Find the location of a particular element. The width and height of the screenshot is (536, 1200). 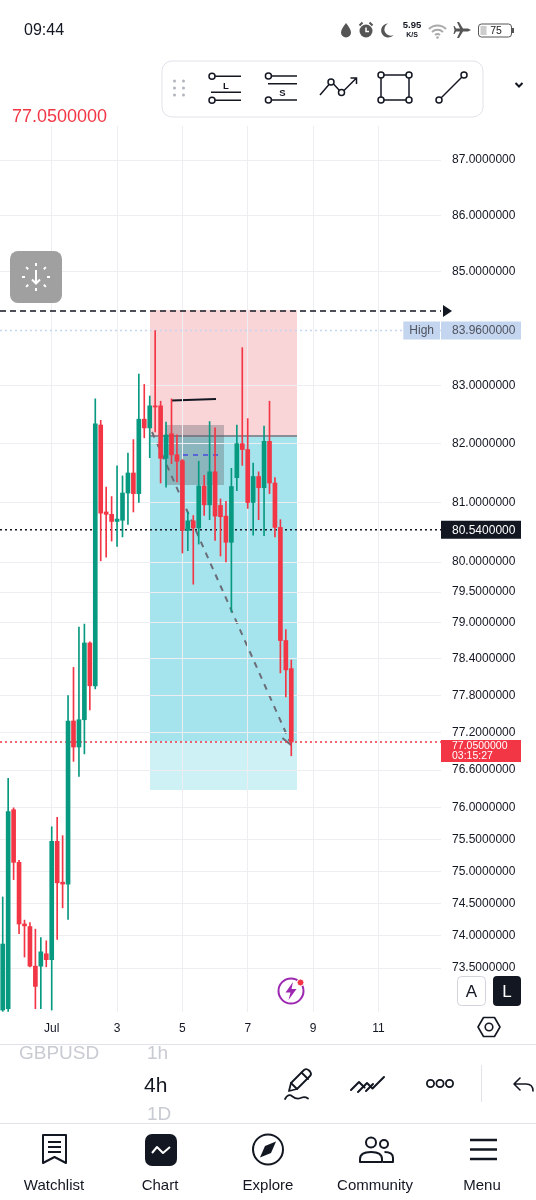

x-tick-label: 5 is located at coordinates (183, 1027).